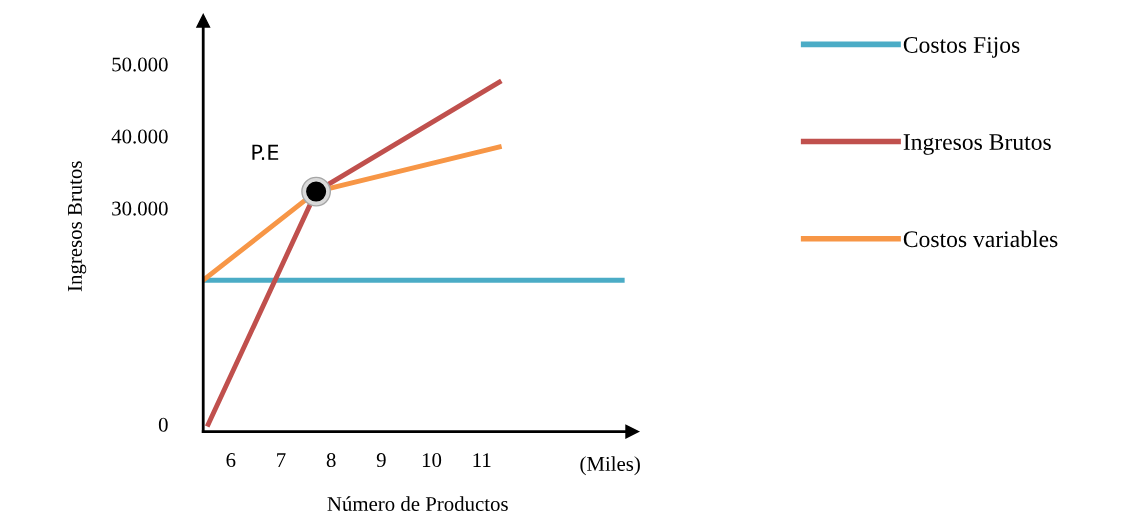 This screenshot has height=520, width=1129. I want to click on y-axis-title: Ingresos Brutos, so click(77, 226).